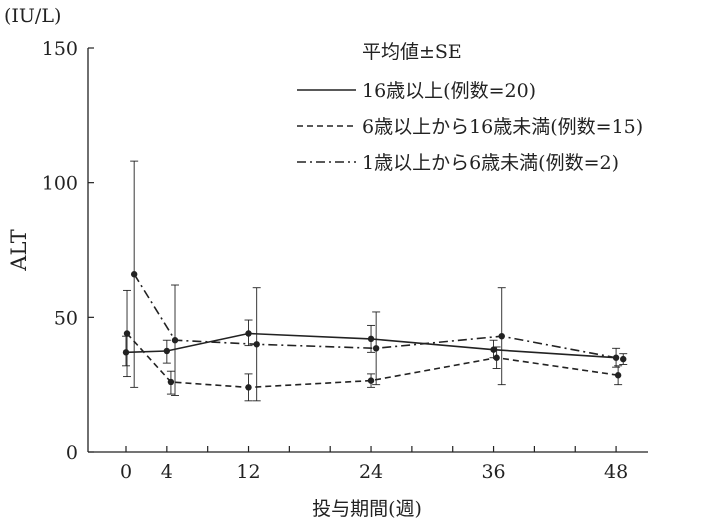 The height and width of the screenshot is (525, 705). What do you see at coordinates (72, 453) in the screenshot?
I see `y-tick-label: 0` at bounding box center [72, 453].